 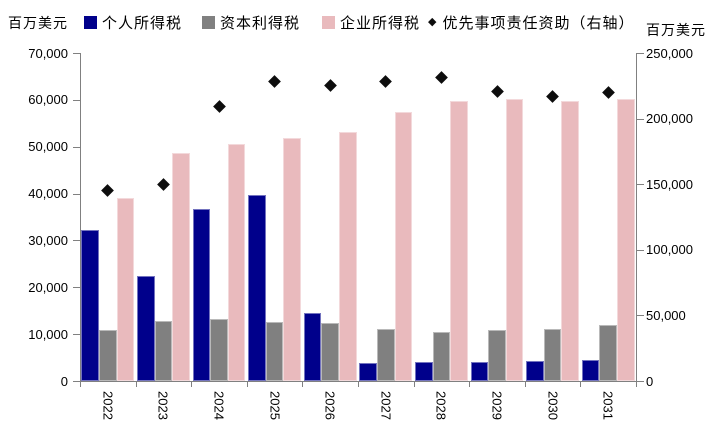 I want to click on legend-label: 优先事项责任资助（右轴）, so click(x=538, y=23).